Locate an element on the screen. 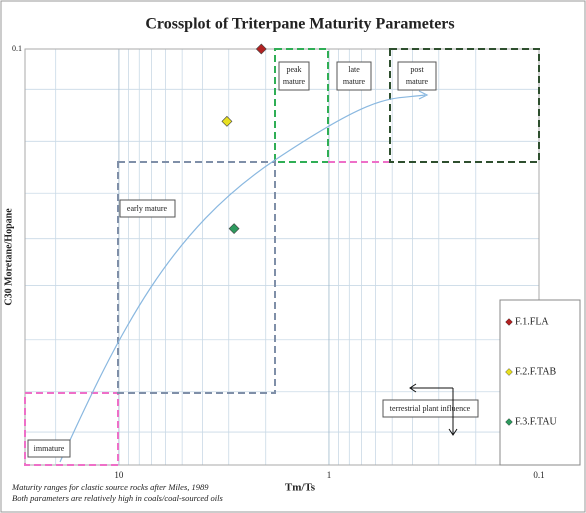 This screenshot has width=586, height=513. trend-arrow is located at coordinates (423, 95).